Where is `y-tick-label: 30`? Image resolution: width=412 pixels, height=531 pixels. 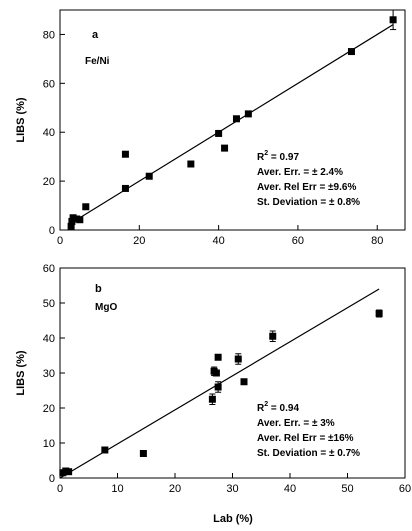
y-tick-label: 30 is located at coordinates (49, 374).